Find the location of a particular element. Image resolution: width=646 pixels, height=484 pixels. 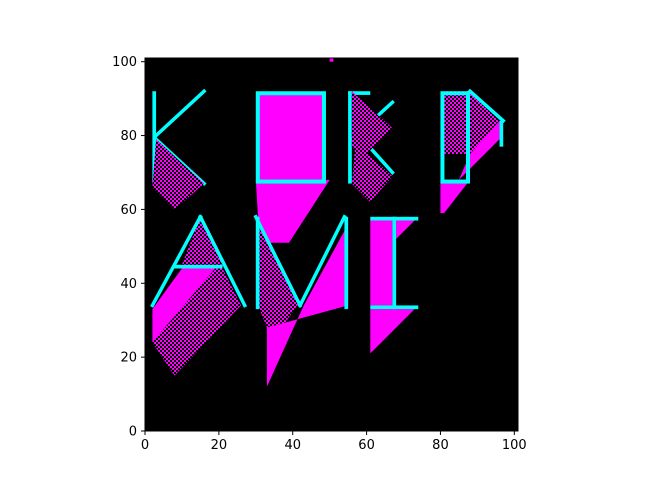

y-tick-label: 20 is located at coordinates (128, 358).